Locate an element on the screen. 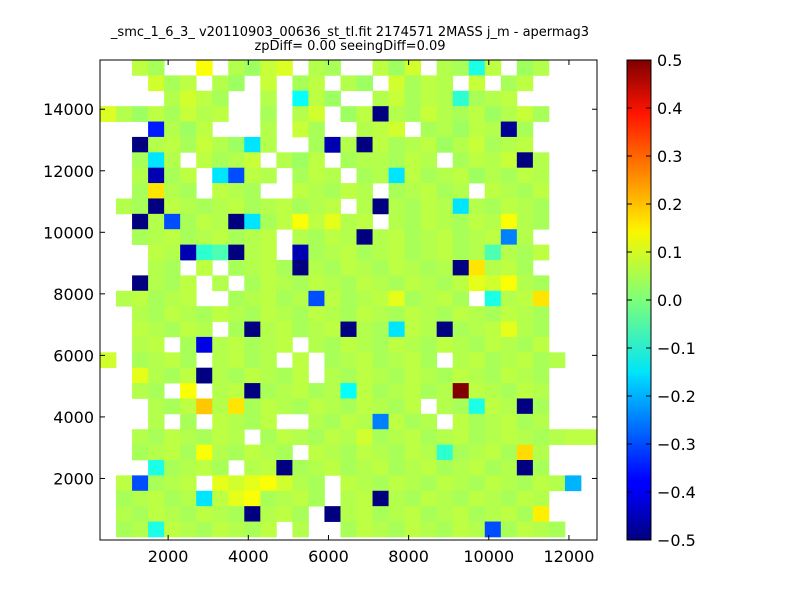 Image resolution: width=800 pixels, height=600 pixels. colorbar-tick-label: 0.0 is located at coordinates (669, 300).